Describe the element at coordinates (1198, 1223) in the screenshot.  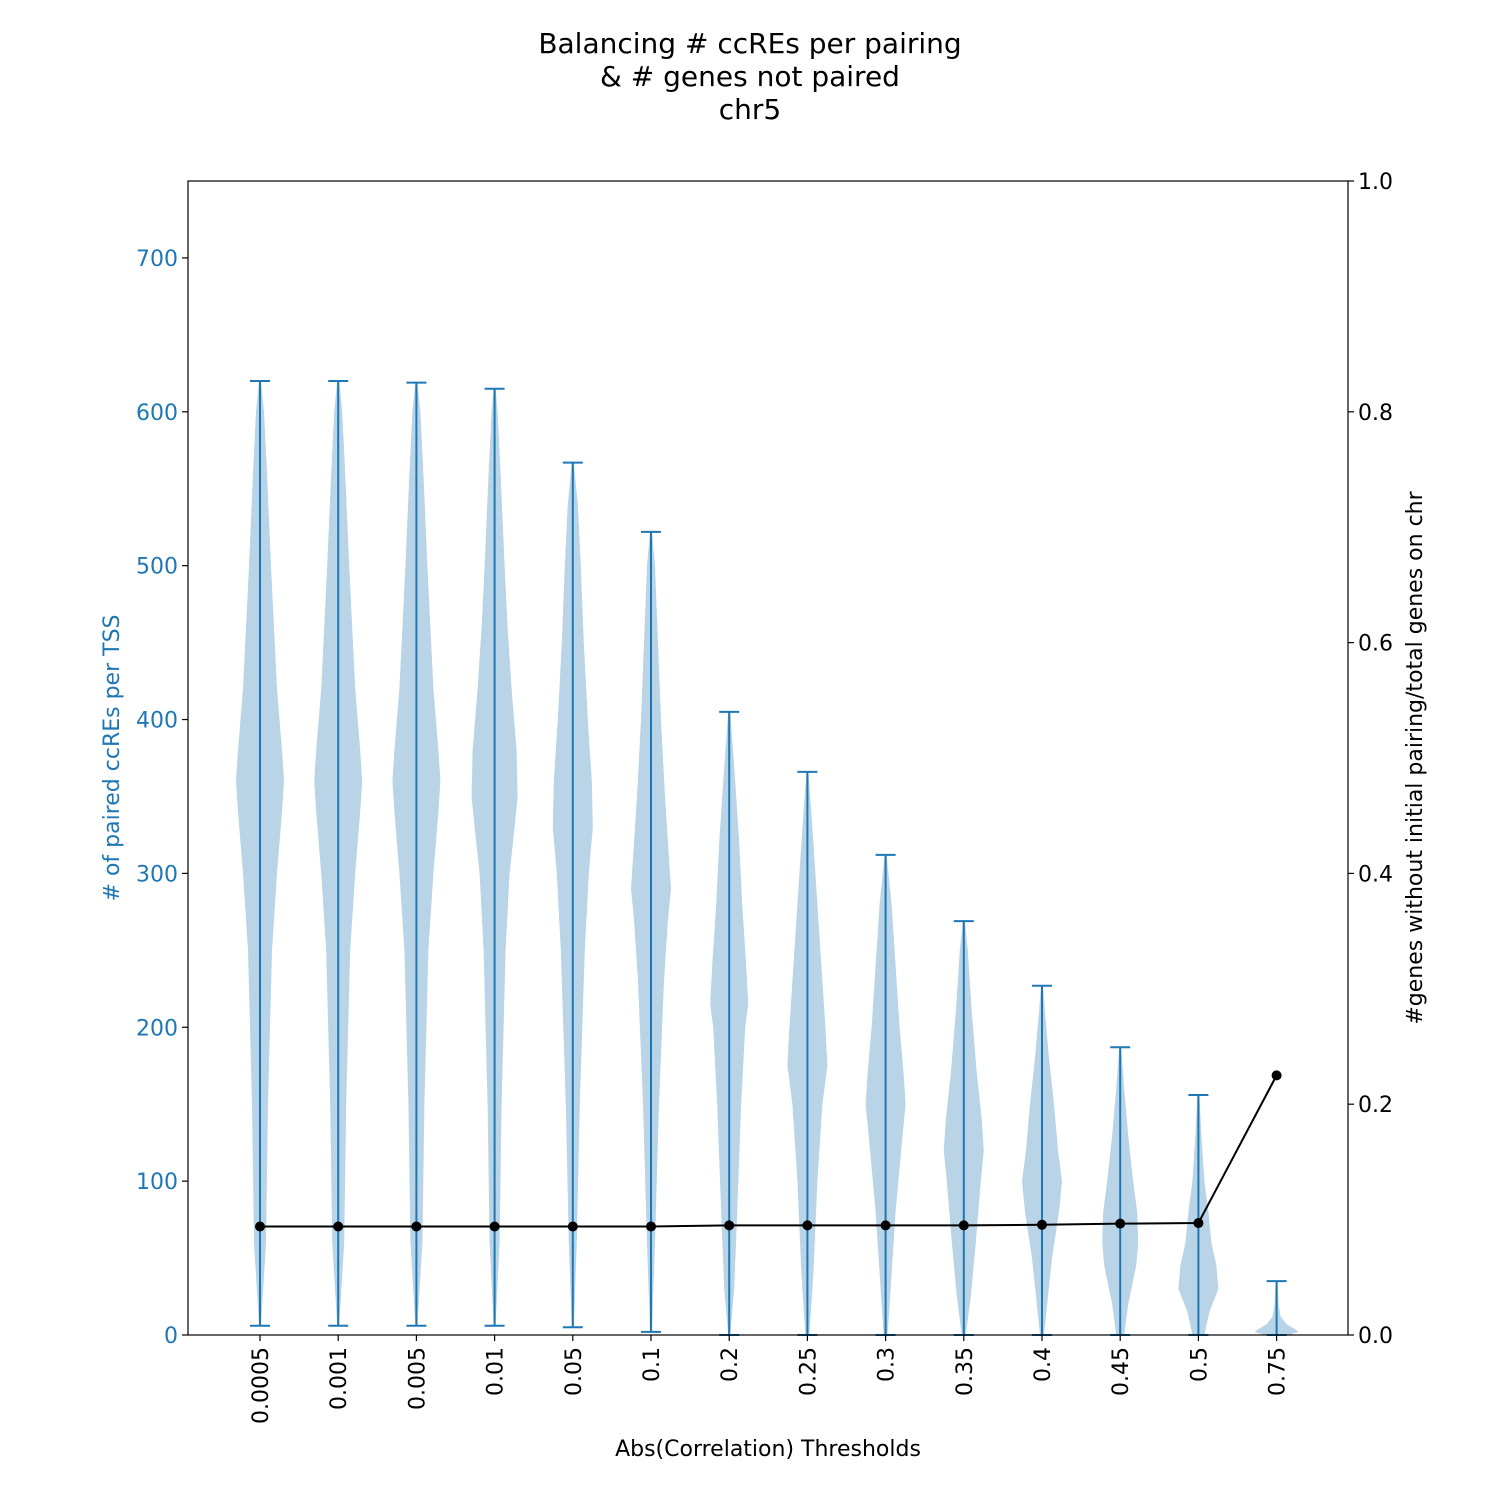
I see `line-point-0.5` at that location.